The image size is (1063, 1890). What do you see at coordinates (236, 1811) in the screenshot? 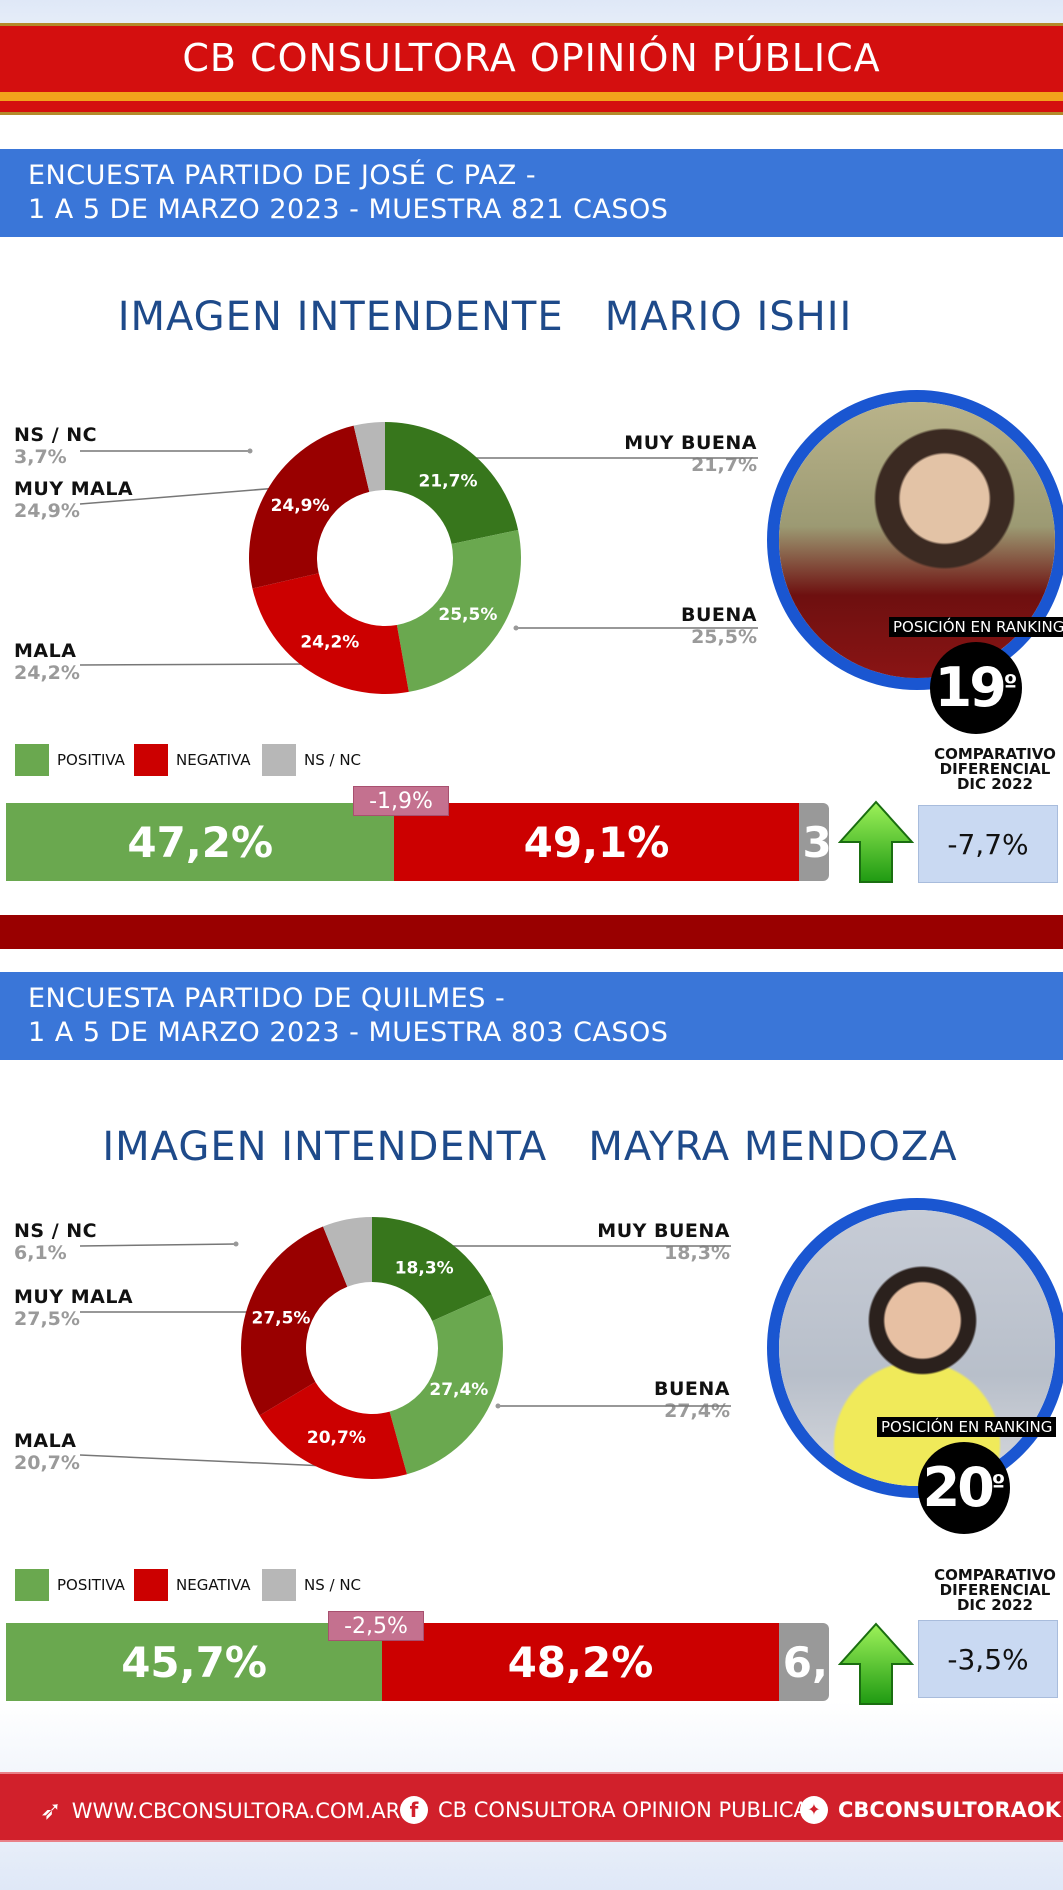
I see `footer-website-text: WWW.CBCONSULTORA.COM.AR` at bounding box center [236, 1811].